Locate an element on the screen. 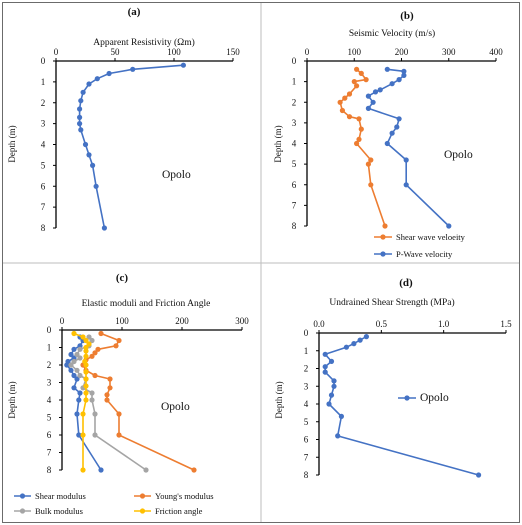 This screenshot has height=525, width=522. legend-label: P-Wave velocity is located at coordinates (424, 254).